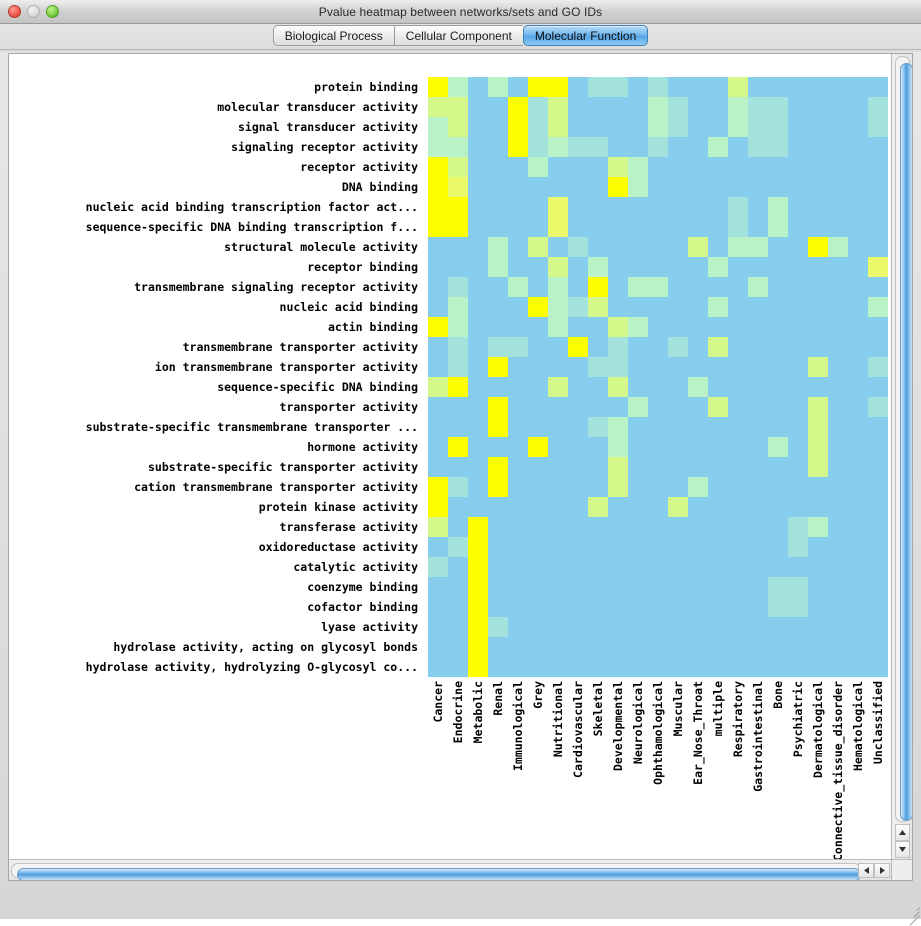 The image size is (921, 926). I want to click on scroll-up-icon, so click(902, 832).